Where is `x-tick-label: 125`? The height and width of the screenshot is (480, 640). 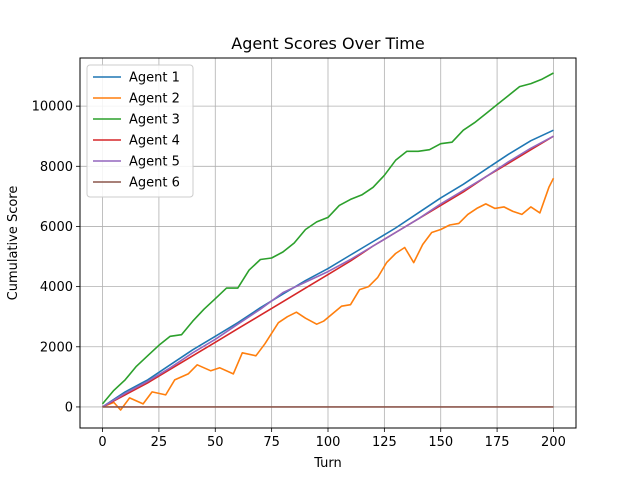 x-tick-label: 125 is located at coordinates (384, 442).